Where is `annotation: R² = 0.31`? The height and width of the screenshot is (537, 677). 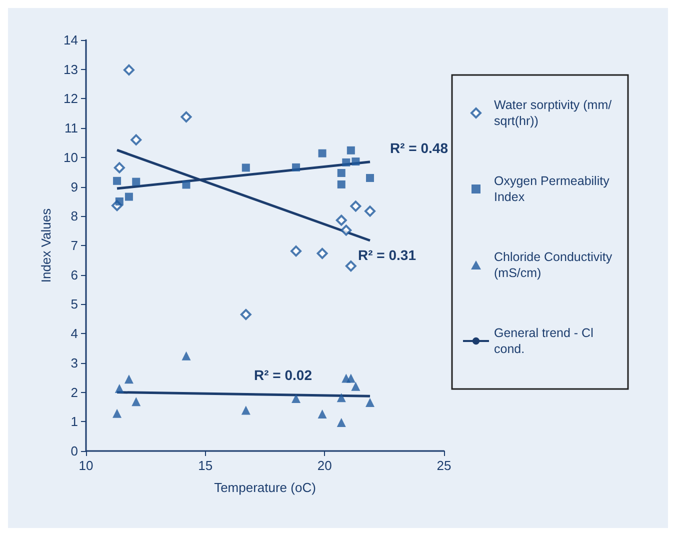 annotation: R² = 0.31 is located at coordinates (387, 255).